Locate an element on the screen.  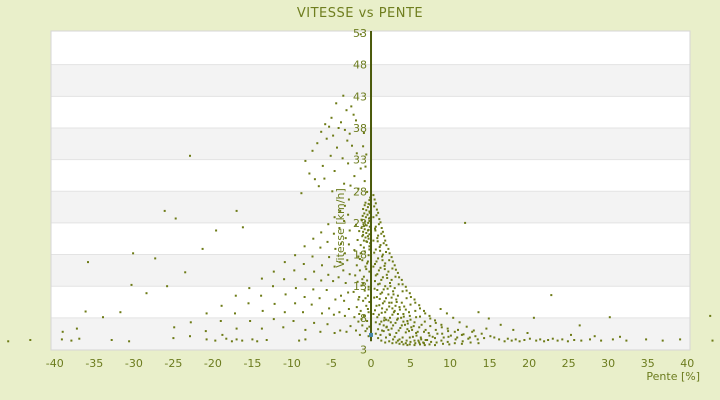
x-tick-label: 5 is located at coordinates (410, 363).